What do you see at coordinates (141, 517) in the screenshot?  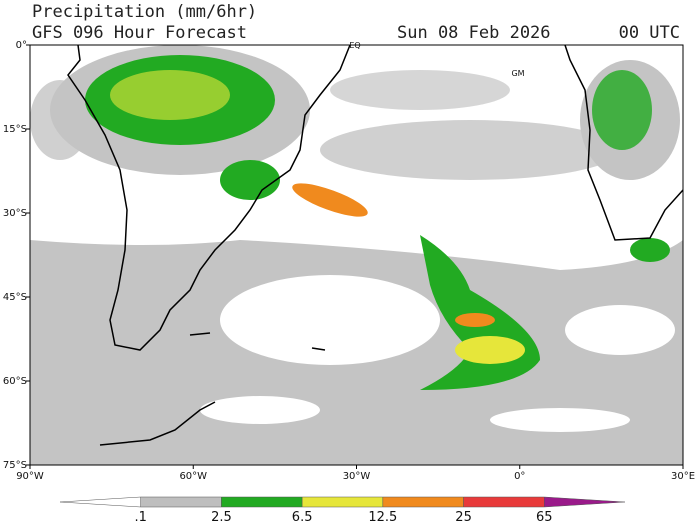 I see `colorbar-label: .1` at bounding box center [141, 517].